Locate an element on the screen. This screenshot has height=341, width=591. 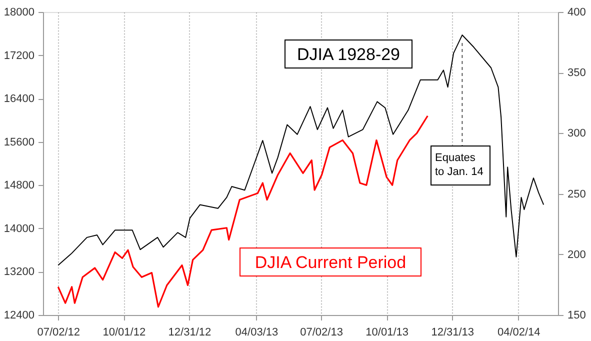
y2-tick-label: 200 is located at coordinates (577, 254).